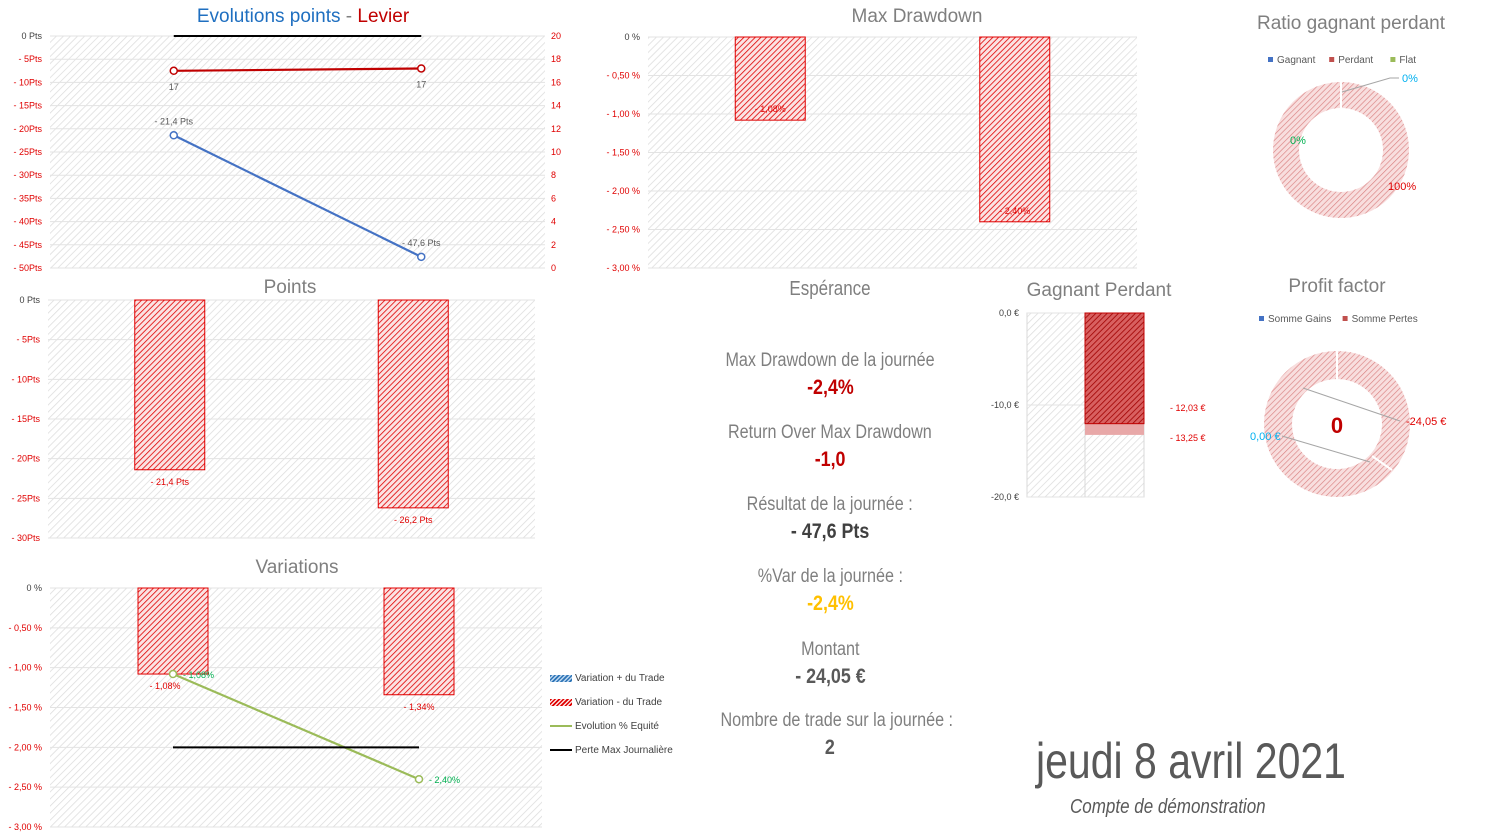  I want to click on stat-item: %Var de la journée : -2,4%, so click(830, 592).